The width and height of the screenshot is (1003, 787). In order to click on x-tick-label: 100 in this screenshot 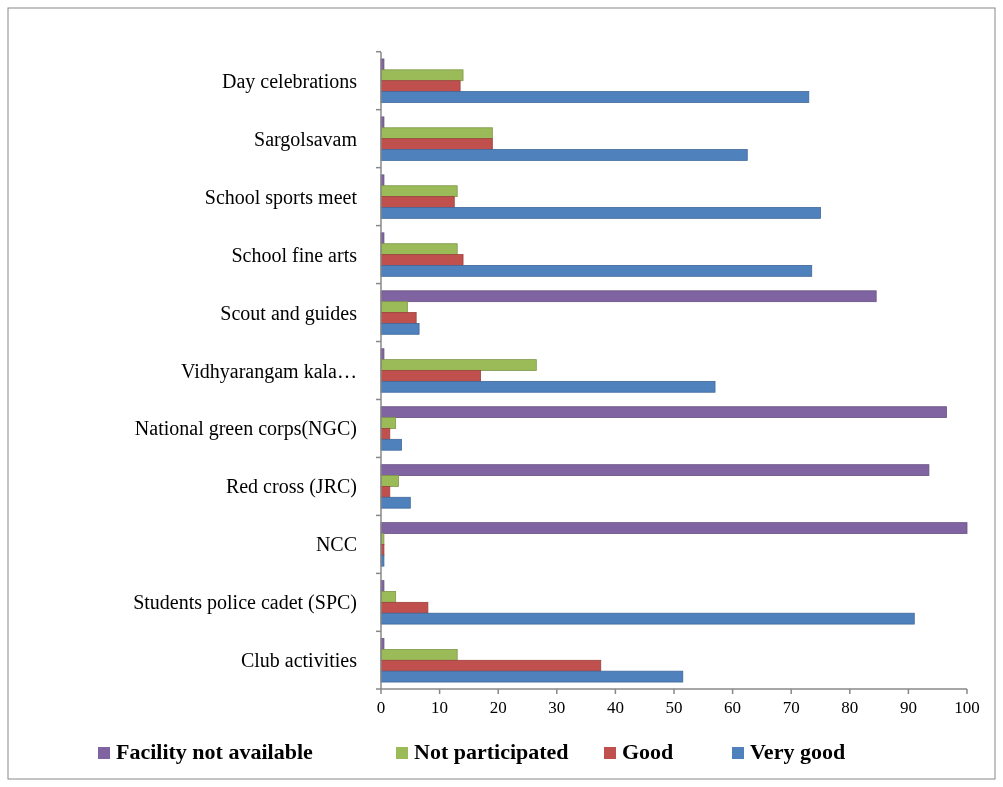, I will do `click(967, 707)`.